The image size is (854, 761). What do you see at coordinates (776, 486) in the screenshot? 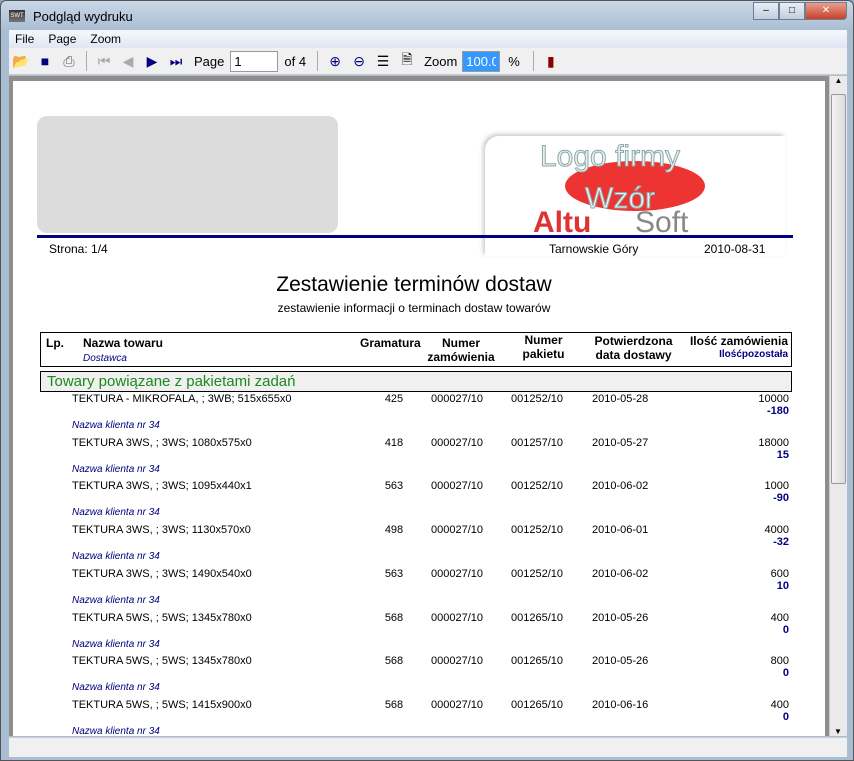
I see `order-quantity: 1000` at bounding box center [776, 486].